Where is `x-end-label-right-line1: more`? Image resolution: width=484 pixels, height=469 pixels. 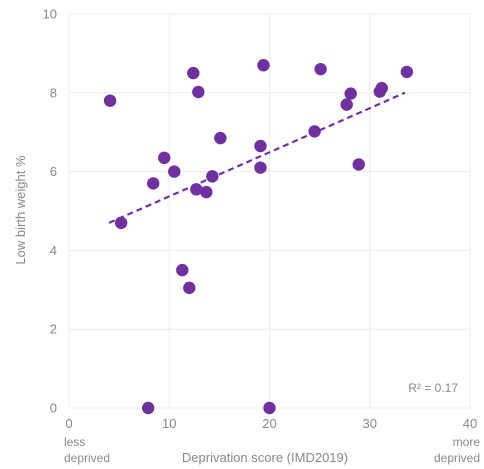 x-end-label-right-line1: more is located at coordinates (467, 442).